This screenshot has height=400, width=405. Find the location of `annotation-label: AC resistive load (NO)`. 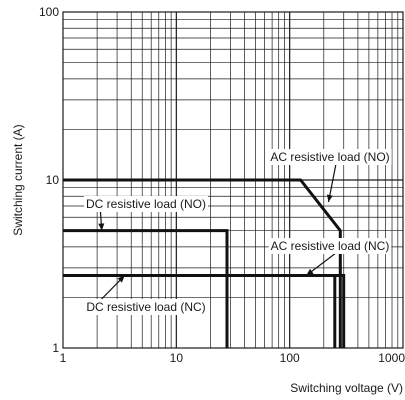

annotation-label: AC resistive load (NO) is located at coordinates (329, 157).